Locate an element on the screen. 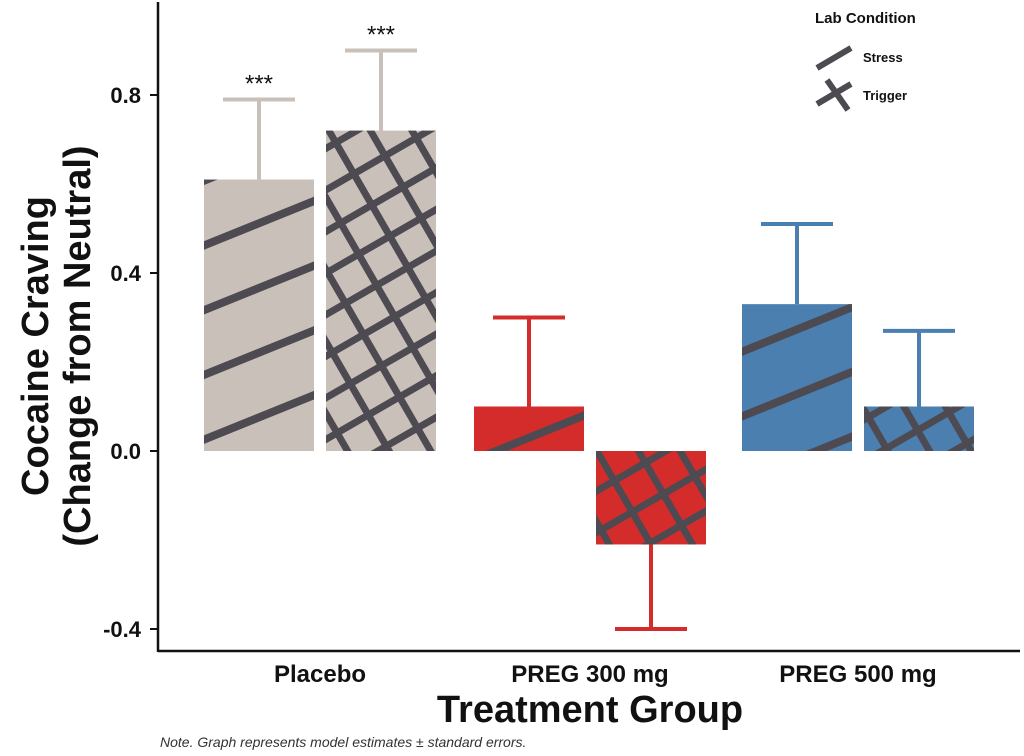  bar-hatch-preg-300-mg-stress is located at coordinates (529, 428).